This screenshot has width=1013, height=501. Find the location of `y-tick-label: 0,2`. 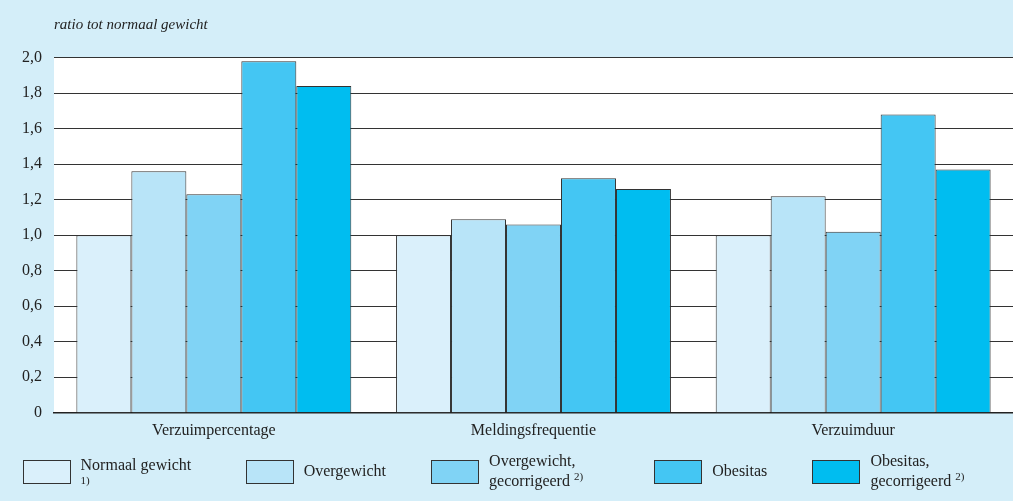

y-tick-label: 0,2 is located at coordinates (32, 376).